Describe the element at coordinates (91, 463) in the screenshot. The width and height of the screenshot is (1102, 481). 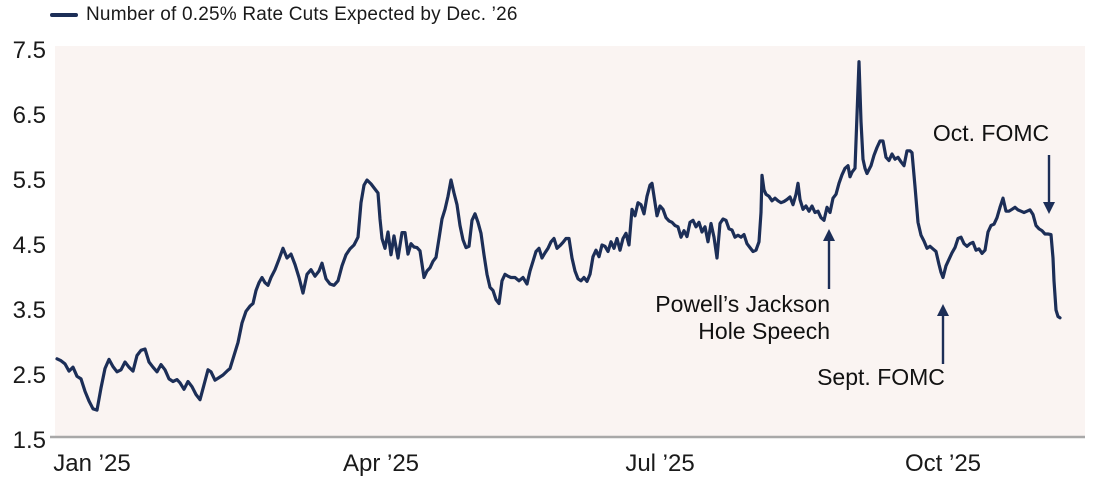
I see `x-axis-tick-label: Jan ’25` at that location.